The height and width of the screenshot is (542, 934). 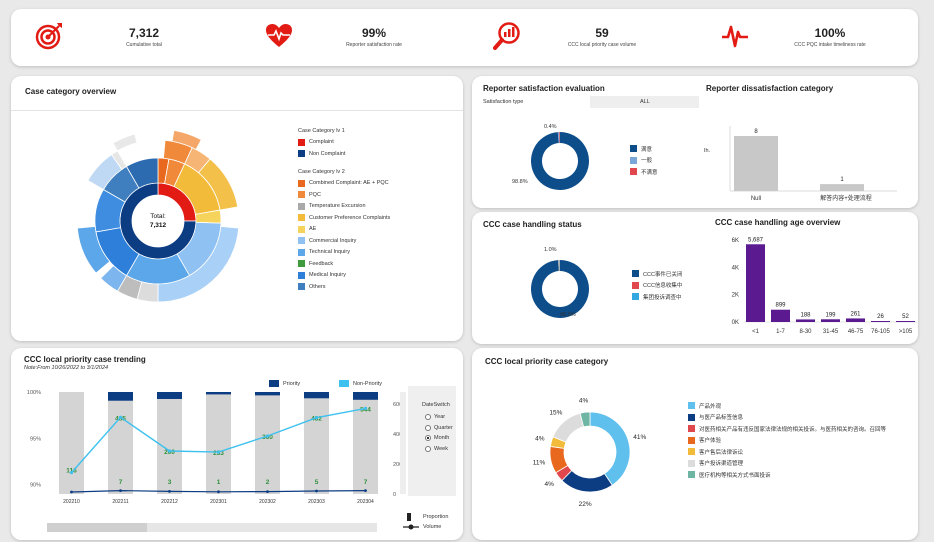 I want to click on legend-item-lv1: Non Complaint, so click(x=321, y=154).